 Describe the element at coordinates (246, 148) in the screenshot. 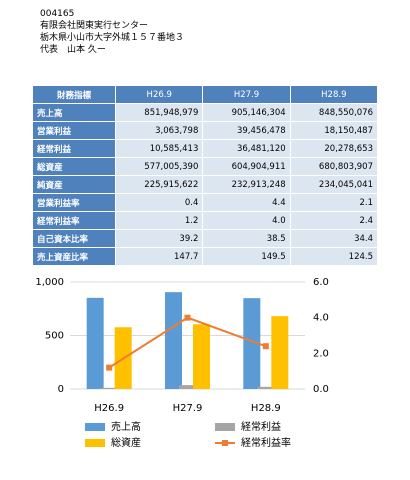

I see `table-cell: 36,481,120` at that location.